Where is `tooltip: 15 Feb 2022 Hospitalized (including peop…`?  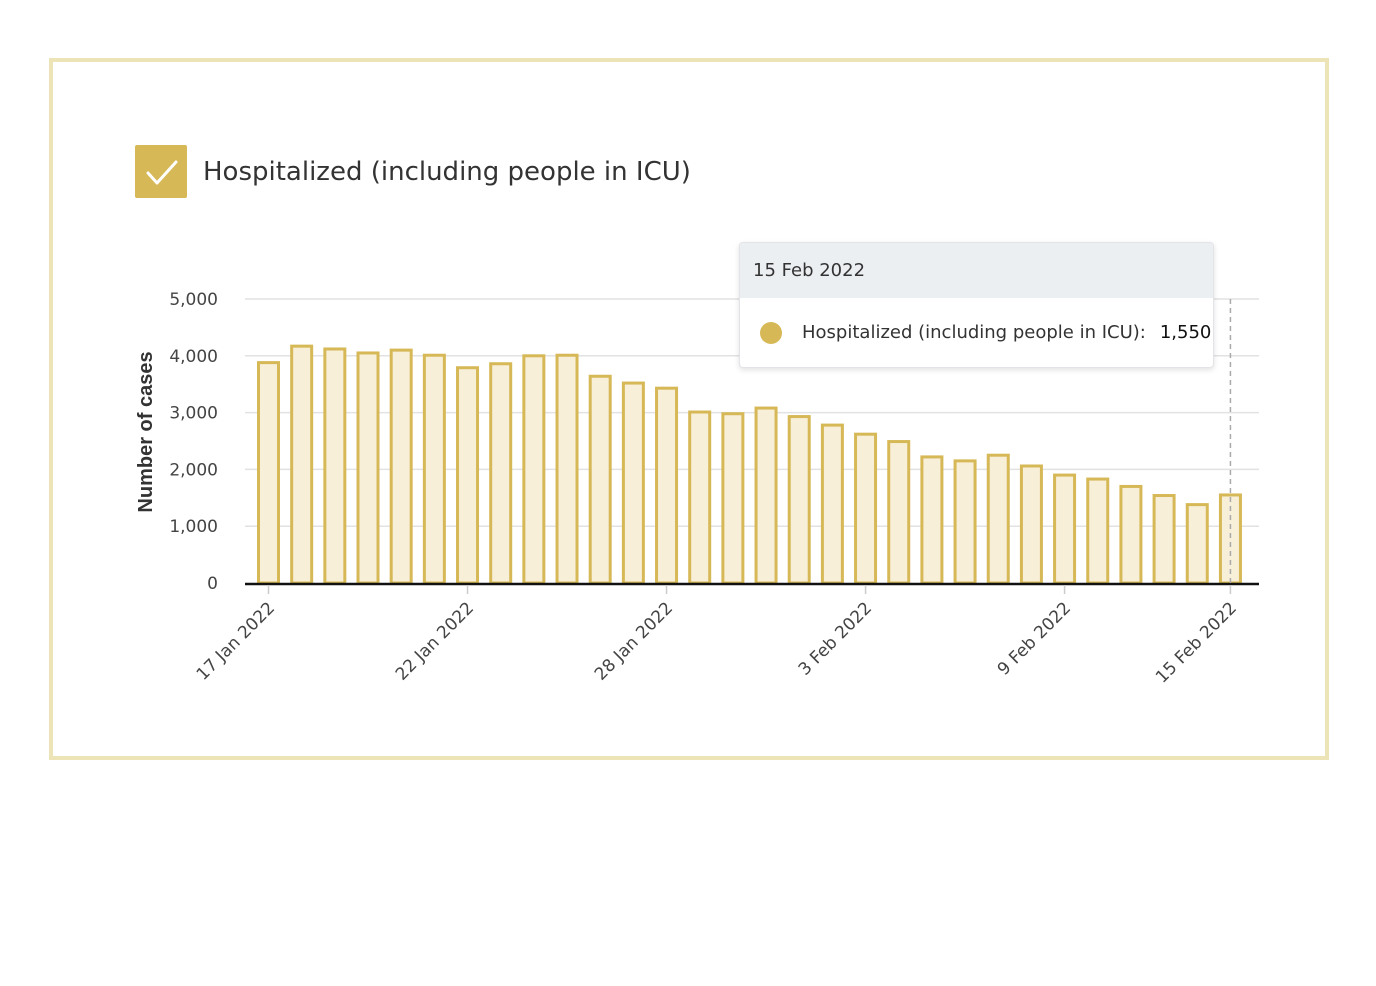 tooltip: 15 Feb 2022 Hospitalized (including peop… is located at coordinates (976, 305).